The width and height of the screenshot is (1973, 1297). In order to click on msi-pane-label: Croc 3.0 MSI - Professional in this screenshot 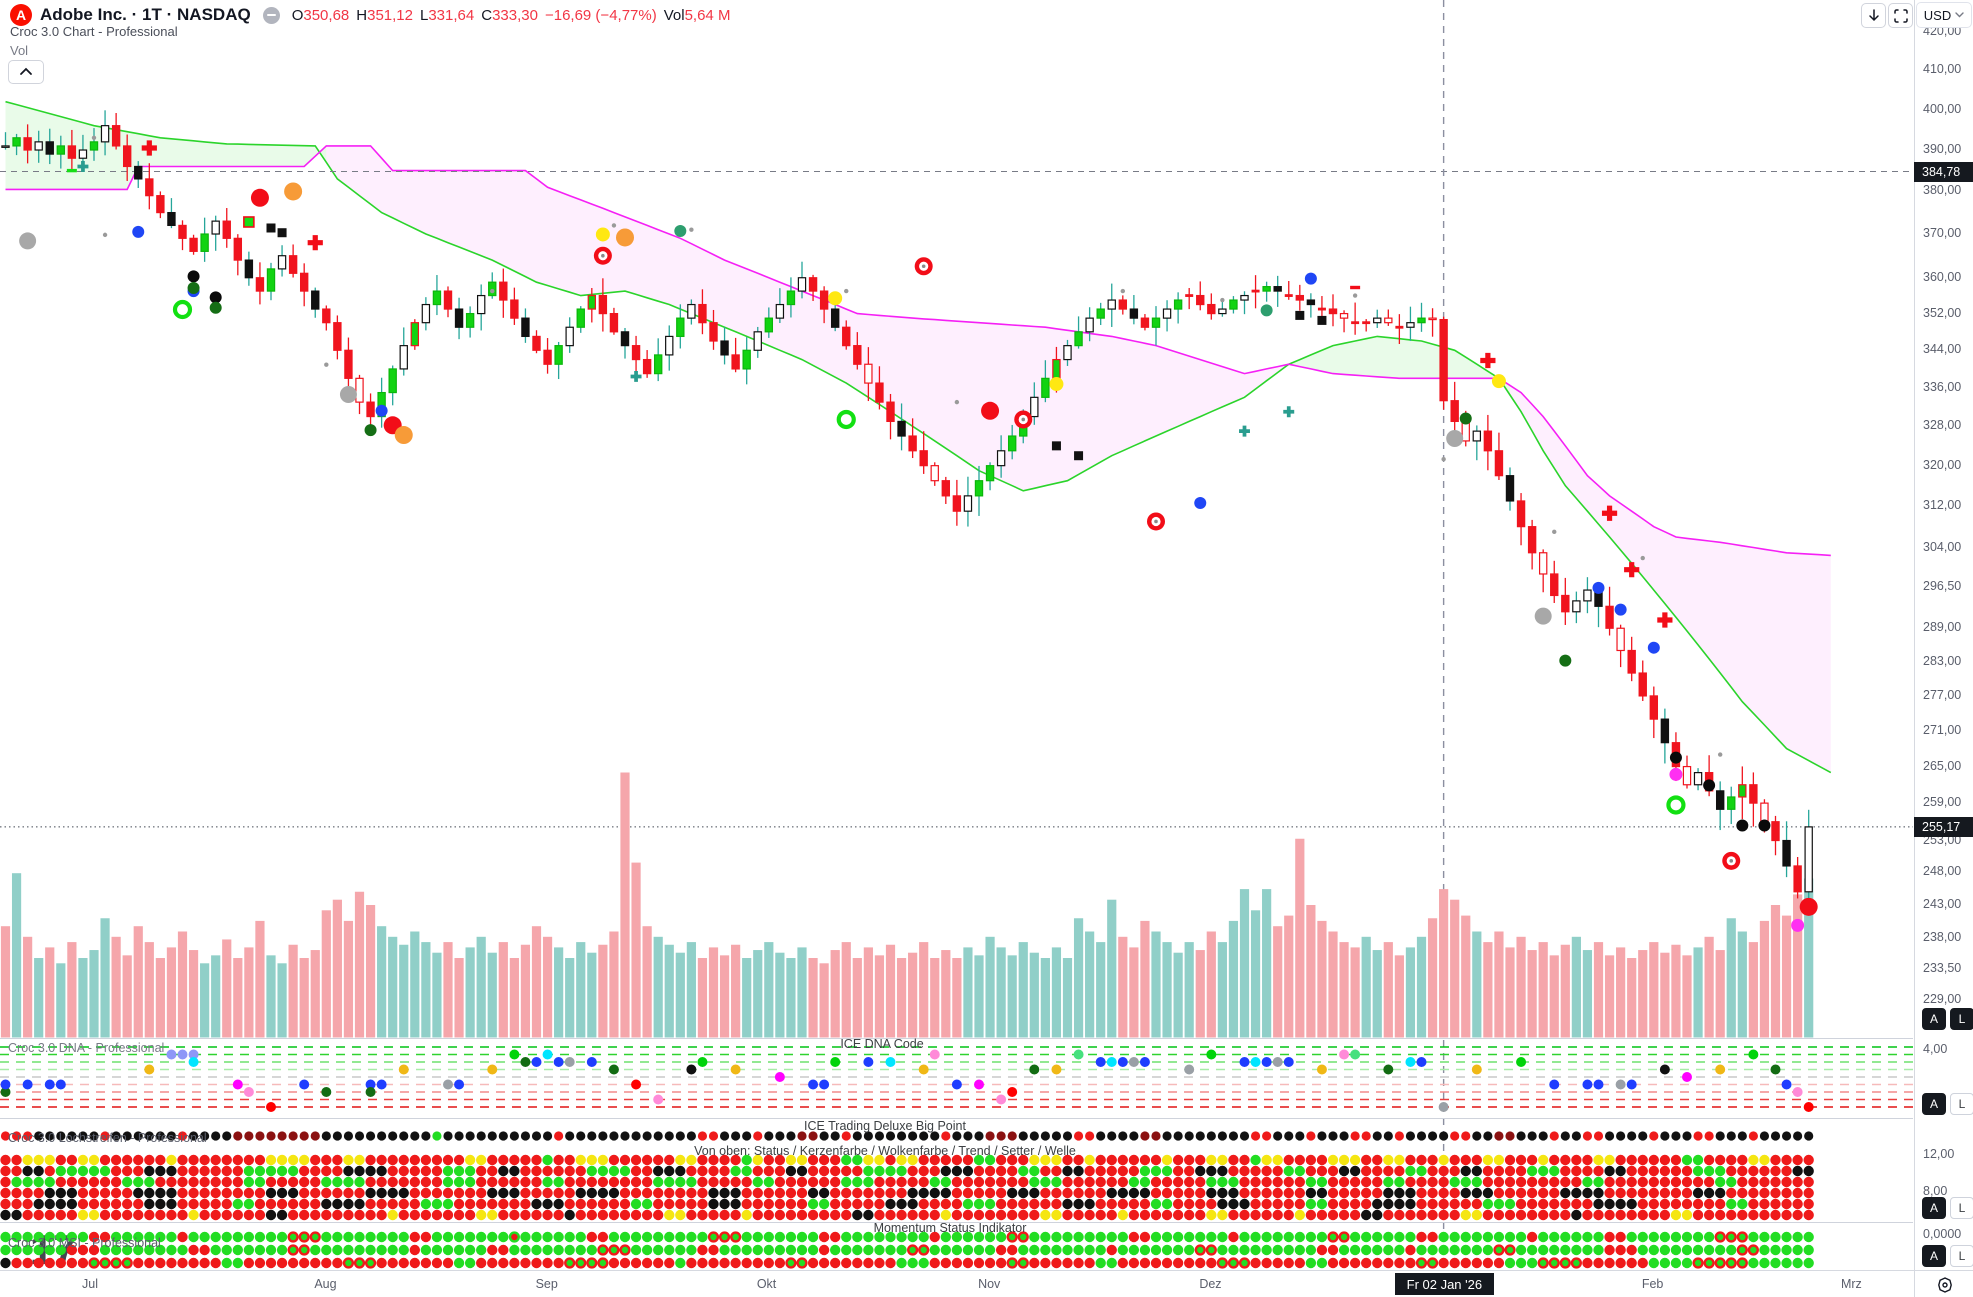, I will do `click(84, 1243)`.